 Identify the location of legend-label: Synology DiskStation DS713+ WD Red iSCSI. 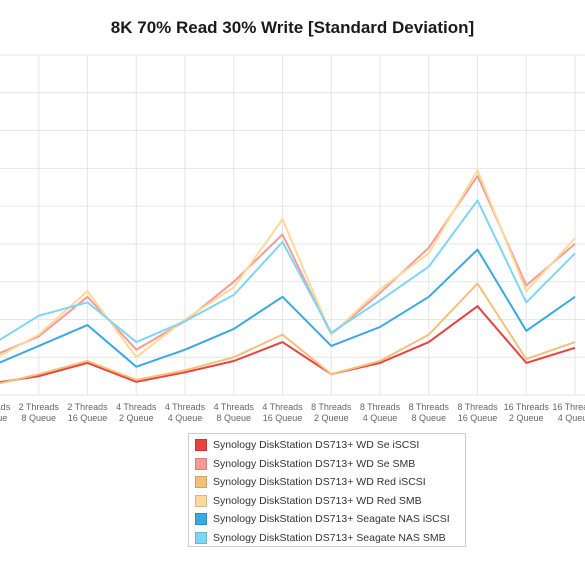
(319, 482).